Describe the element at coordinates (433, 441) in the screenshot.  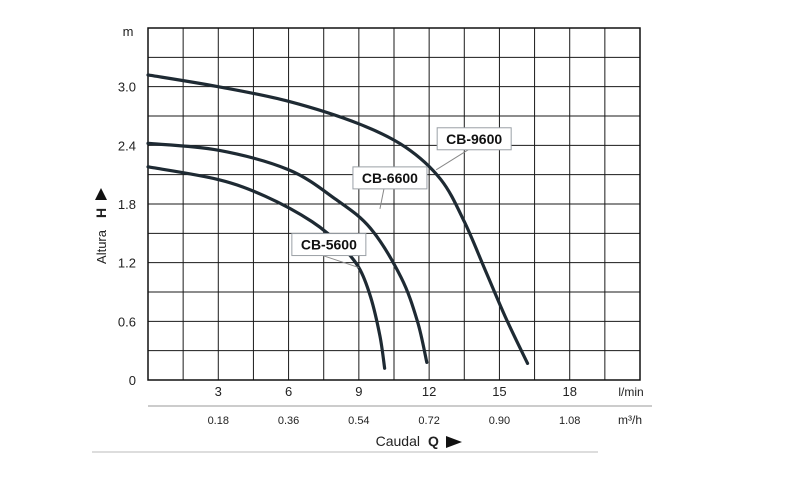
I see `x-axis-symbol: Q` at that location.